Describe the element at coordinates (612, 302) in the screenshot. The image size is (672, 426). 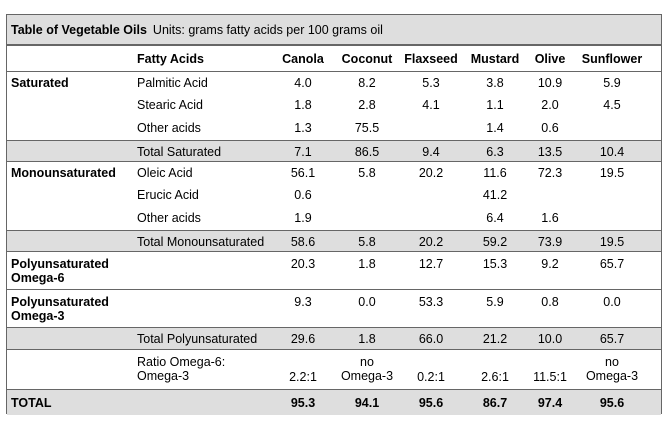
I see `row-value-sunflower: 0.0` at that location.